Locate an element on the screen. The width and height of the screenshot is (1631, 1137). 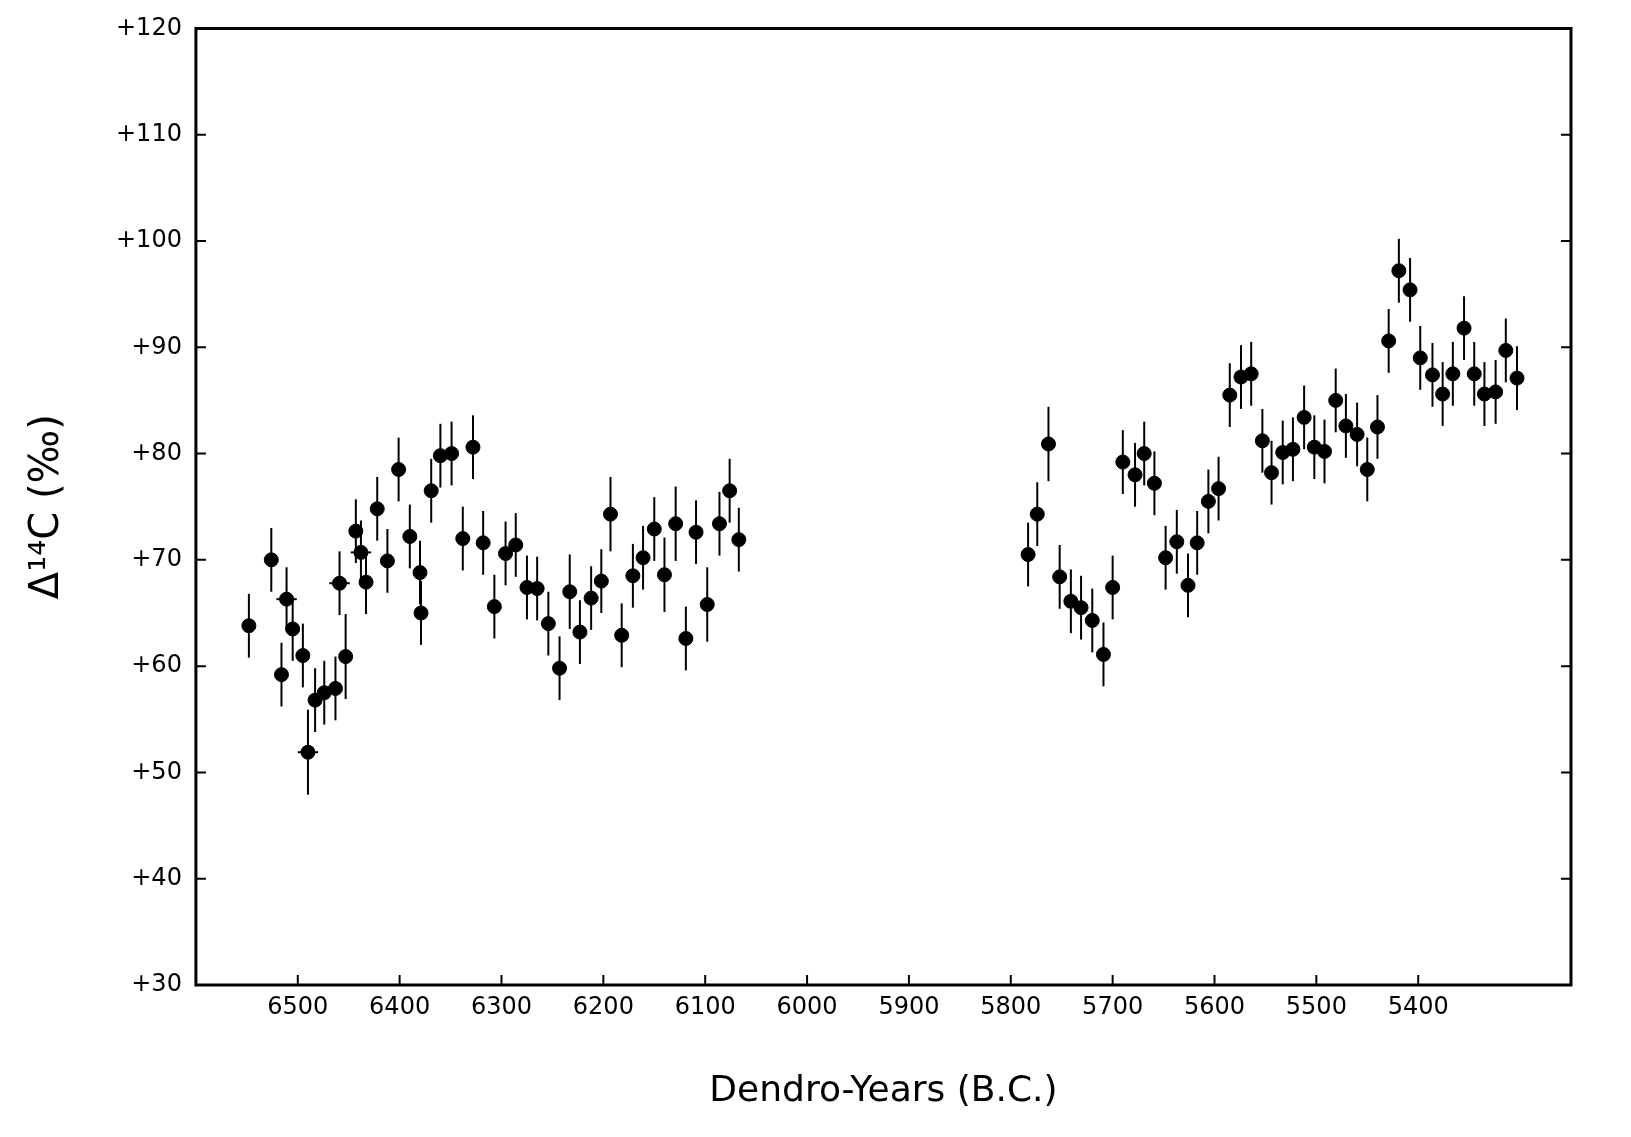
x-tick-label: 5600 is located at coordinates (1214, 1005).